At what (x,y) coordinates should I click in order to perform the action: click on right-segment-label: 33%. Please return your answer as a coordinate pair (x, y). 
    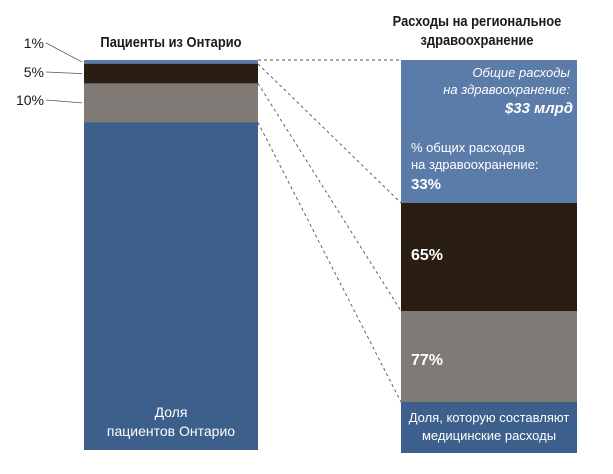
    Looking at the image, I should click on (426, 184).